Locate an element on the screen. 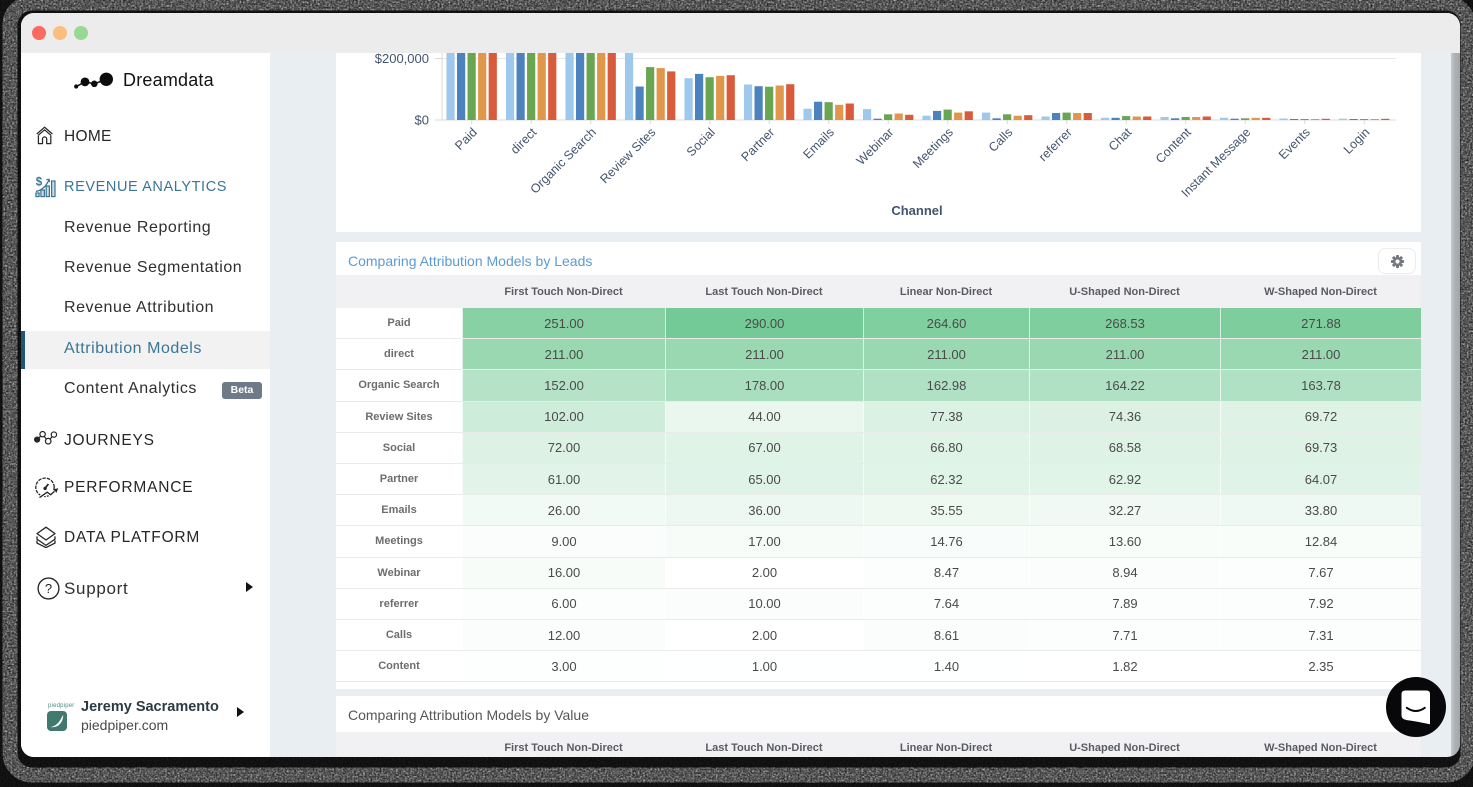 The width and height of the screenshot is (1473, 787). svg-text: Login is located at coordinates (1357, 141).